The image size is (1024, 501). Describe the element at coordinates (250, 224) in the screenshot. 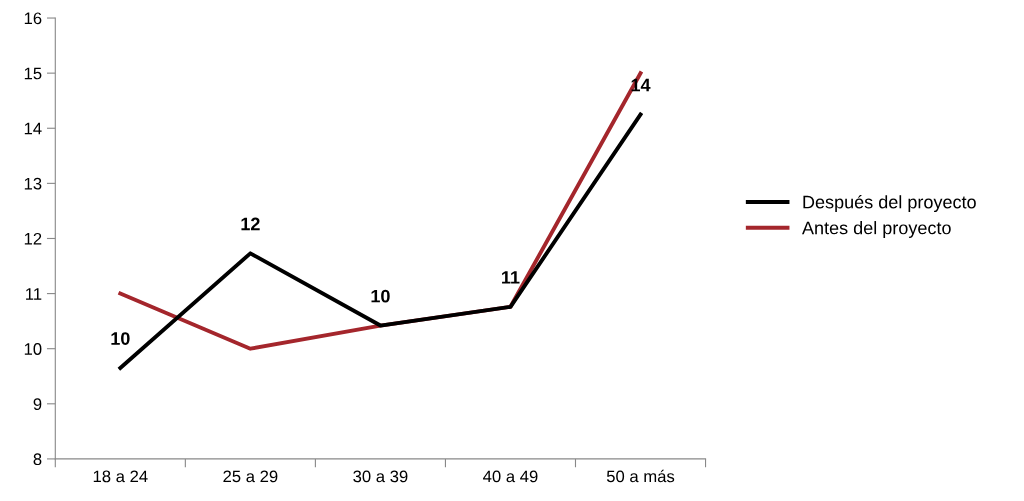

I see `data-label: 12` at that location.